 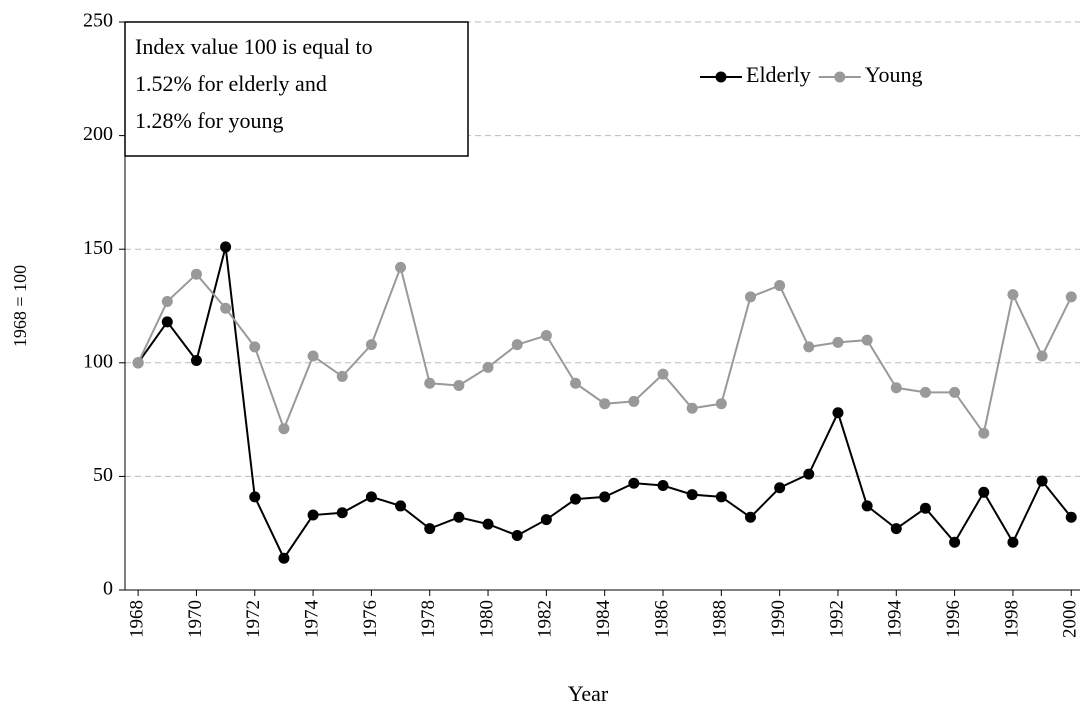 I want to click on y-tick-label: 50, so click(x=103, y=475).